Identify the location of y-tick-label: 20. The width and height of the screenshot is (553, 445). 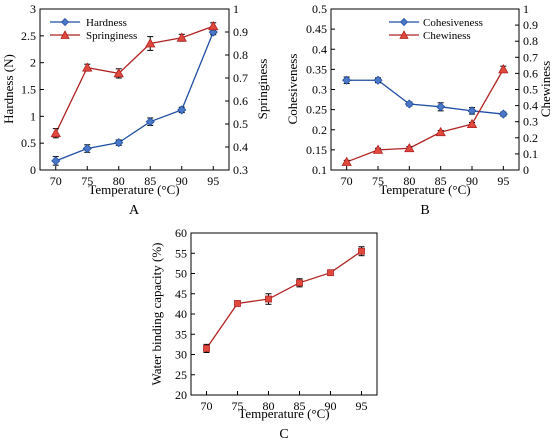
(181, 395).